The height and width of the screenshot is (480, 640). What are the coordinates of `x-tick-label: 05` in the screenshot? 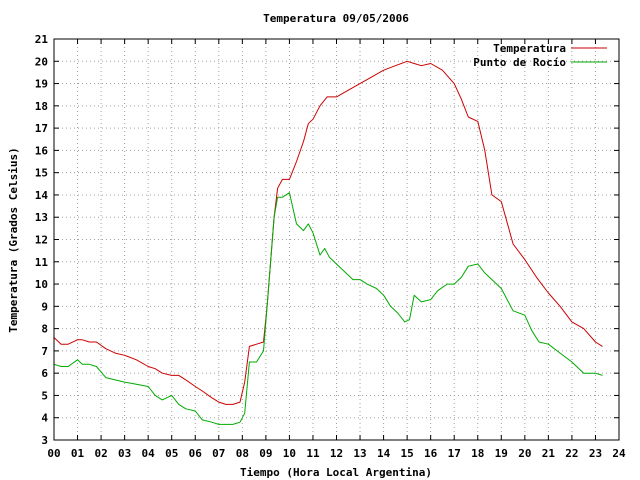 It's located at (171, 453).